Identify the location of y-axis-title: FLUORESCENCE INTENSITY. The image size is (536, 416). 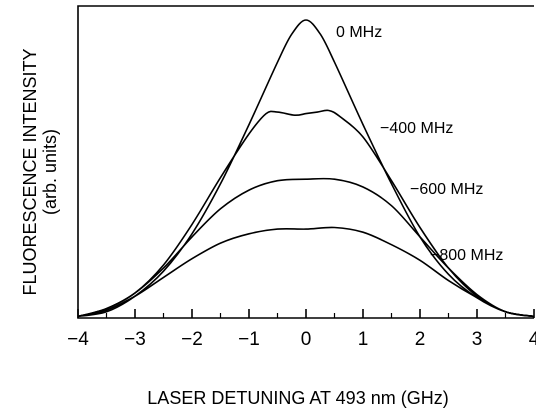
(30, 171).